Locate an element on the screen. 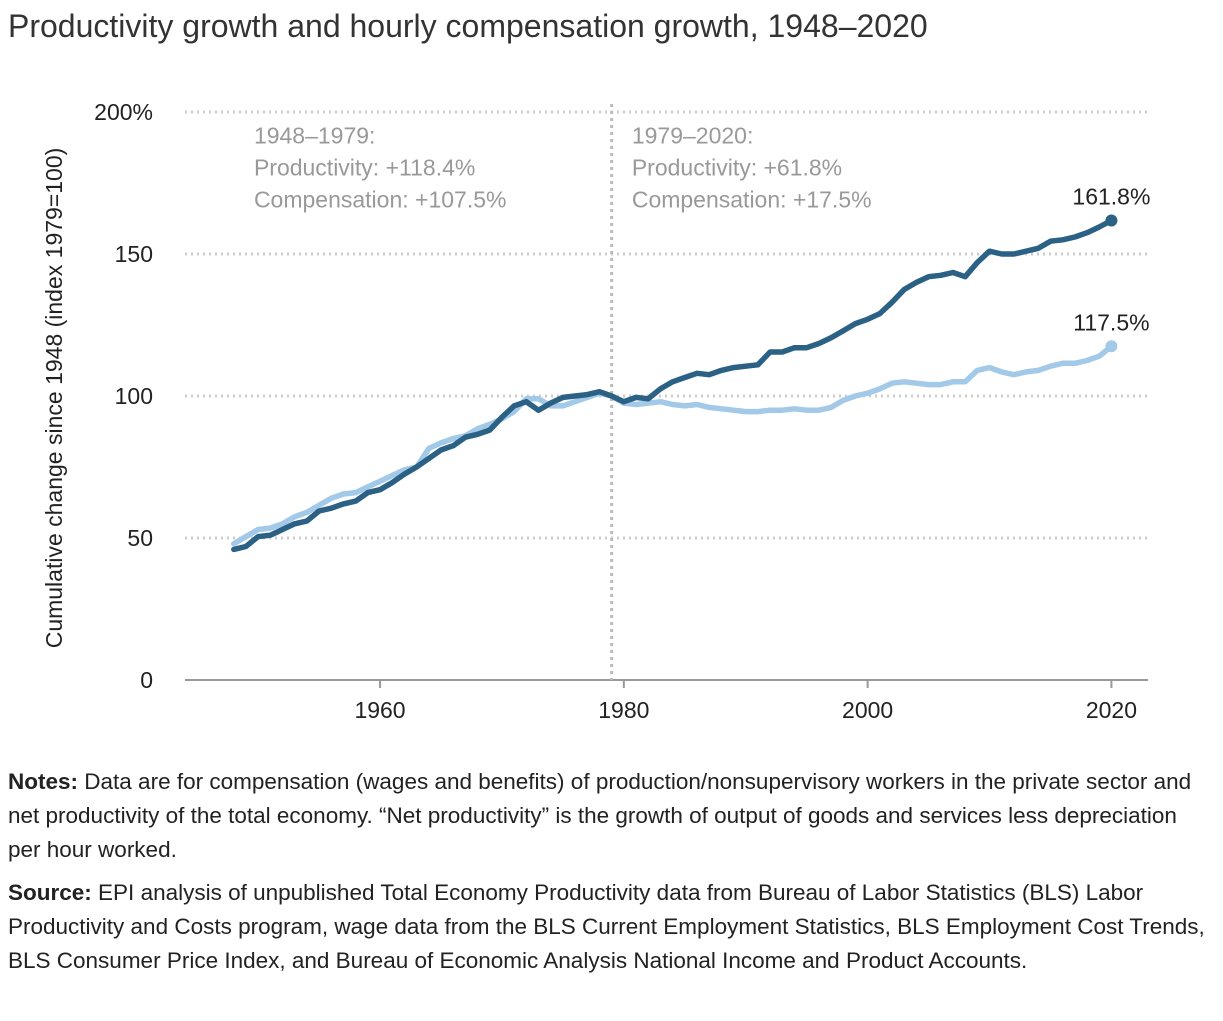  annotation-line: 1979–2020: is located at coordinates (693, 135).